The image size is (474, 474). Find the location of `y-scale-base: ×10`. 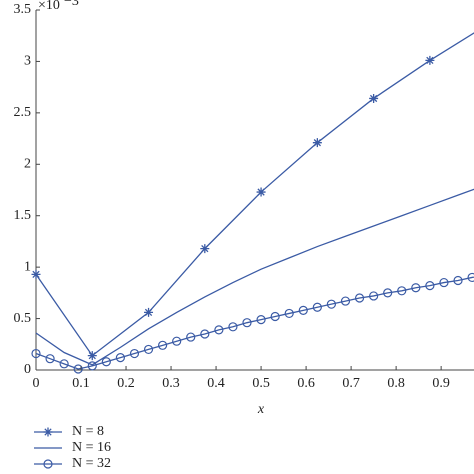

y-scale-base: ×10 is located at coordinates (49, 6).